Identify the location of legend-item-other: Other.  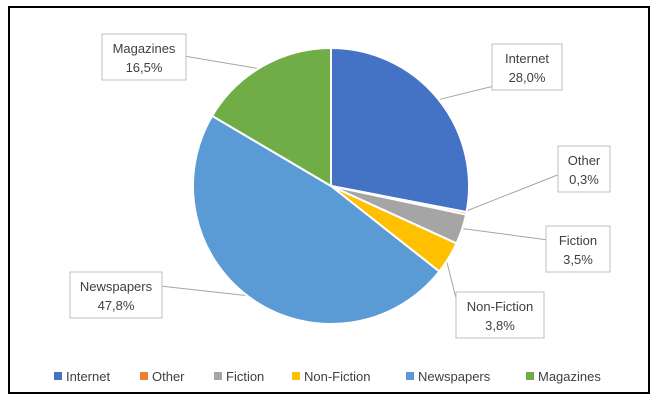
(162, 376).